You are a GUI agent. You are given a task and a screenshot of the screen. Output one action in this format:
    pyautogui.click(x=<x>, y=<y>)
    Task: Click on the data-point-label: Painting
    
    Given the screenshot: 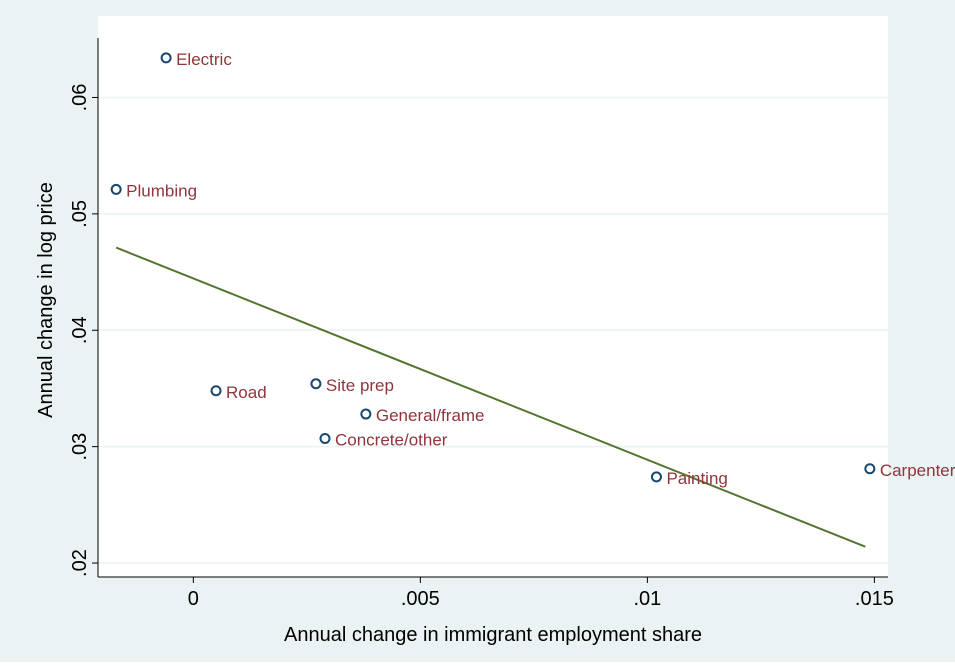 What is the action you would take?
    pyautogui.click(x=696, y=478)
    